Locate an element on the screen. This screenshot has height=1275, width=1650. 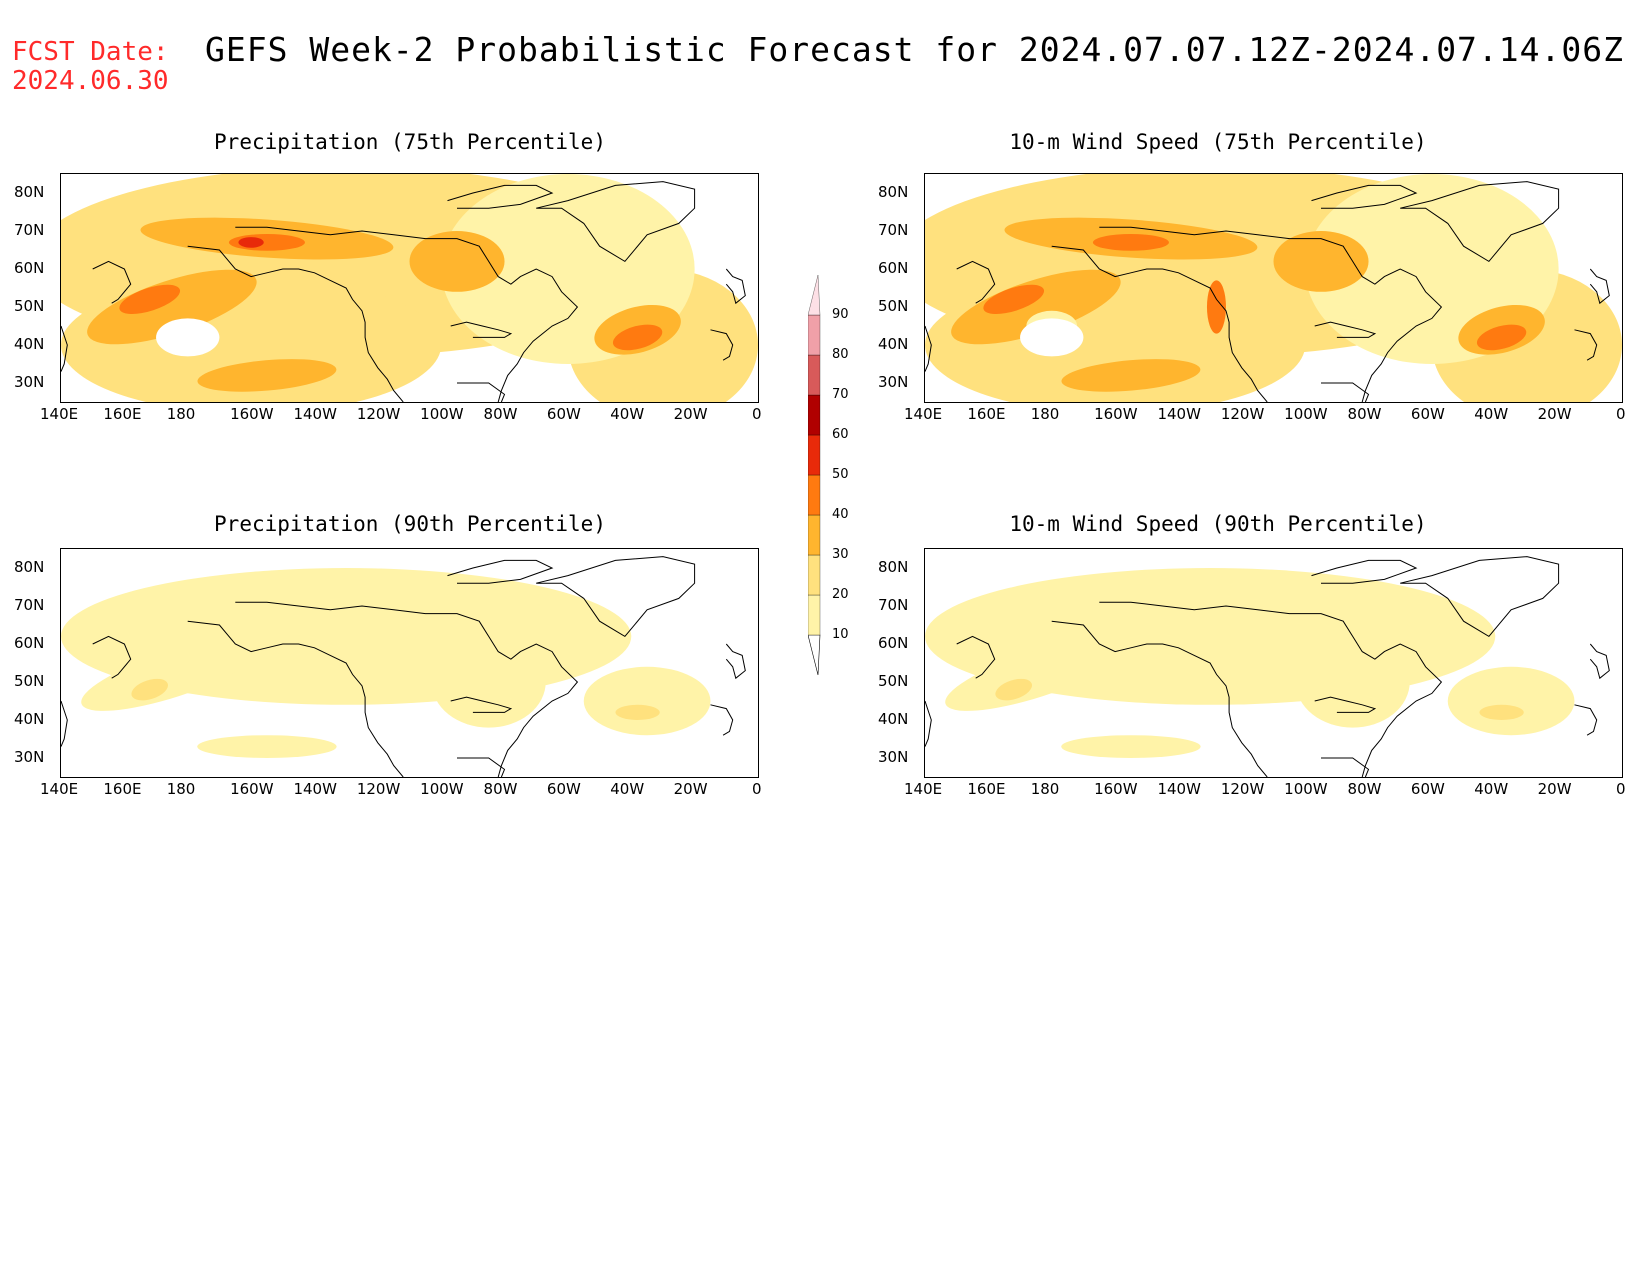
forecast-date-label: FCST Date: is located at coordinates (90, 52).